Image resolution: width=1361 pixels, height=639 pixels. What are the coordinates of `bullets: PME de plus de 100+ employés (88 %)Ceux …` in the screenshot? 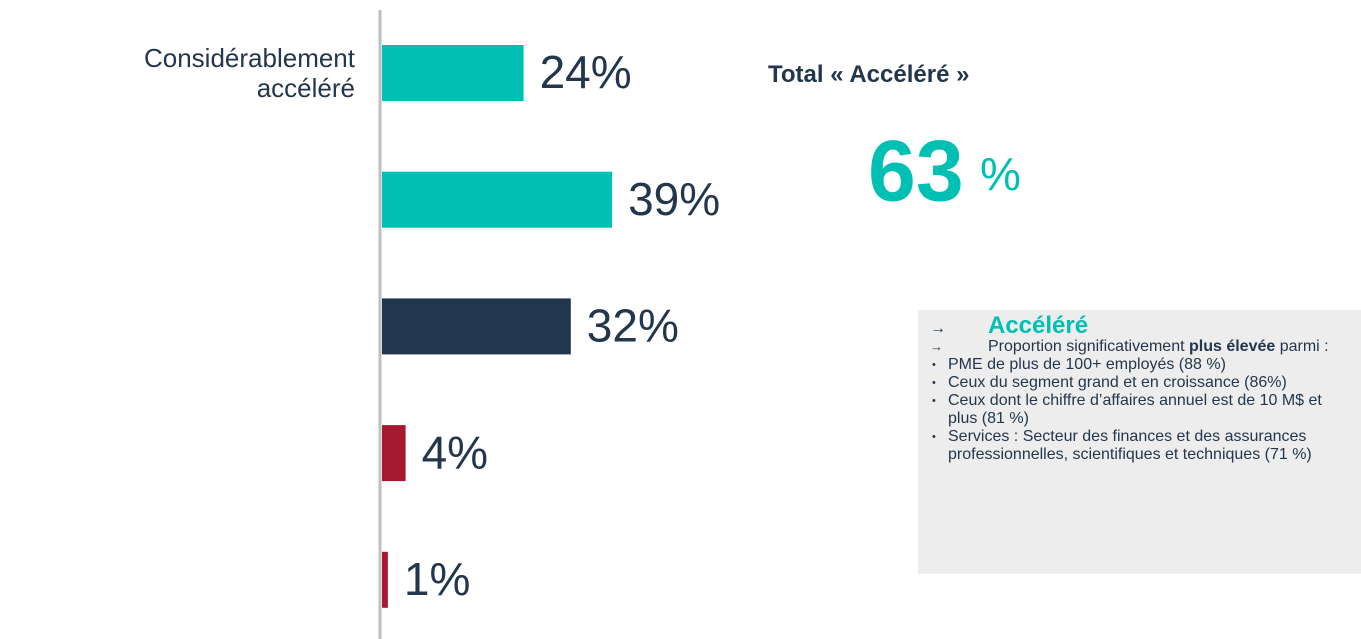 It's located at (1141, 410).